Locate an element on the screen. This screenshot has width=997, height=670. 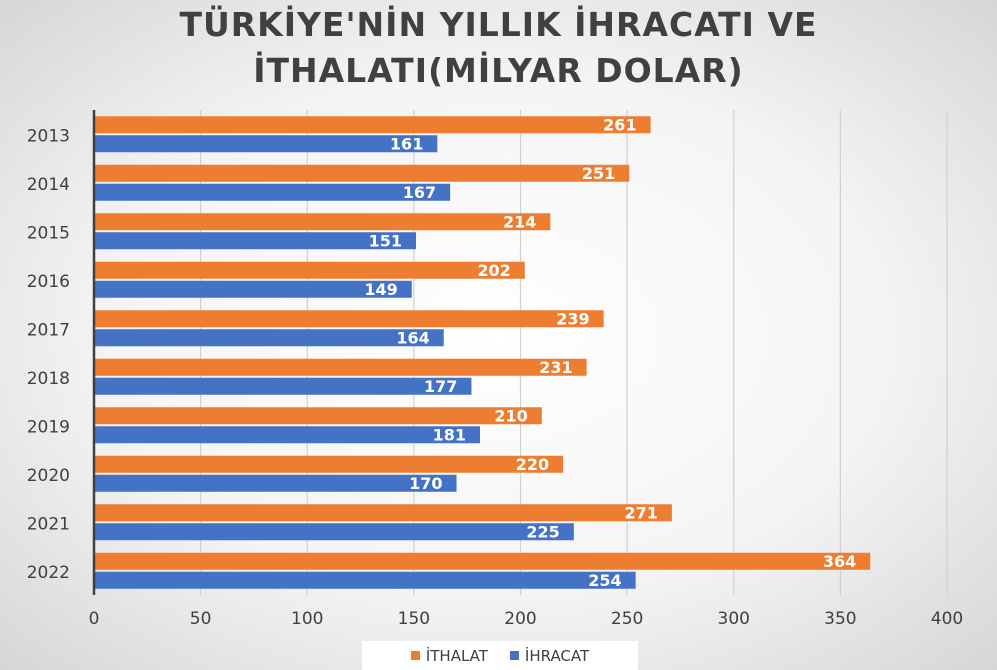
x-tick-label-0: 0 is located at coordinates (94, 619).